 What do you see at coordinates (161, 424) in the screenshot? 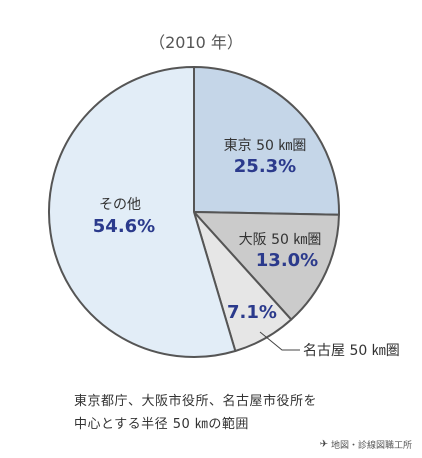
I see `footnote-line-2: 中心とする半径 50 ㎞の範囲` at bounding box center [161, 424].